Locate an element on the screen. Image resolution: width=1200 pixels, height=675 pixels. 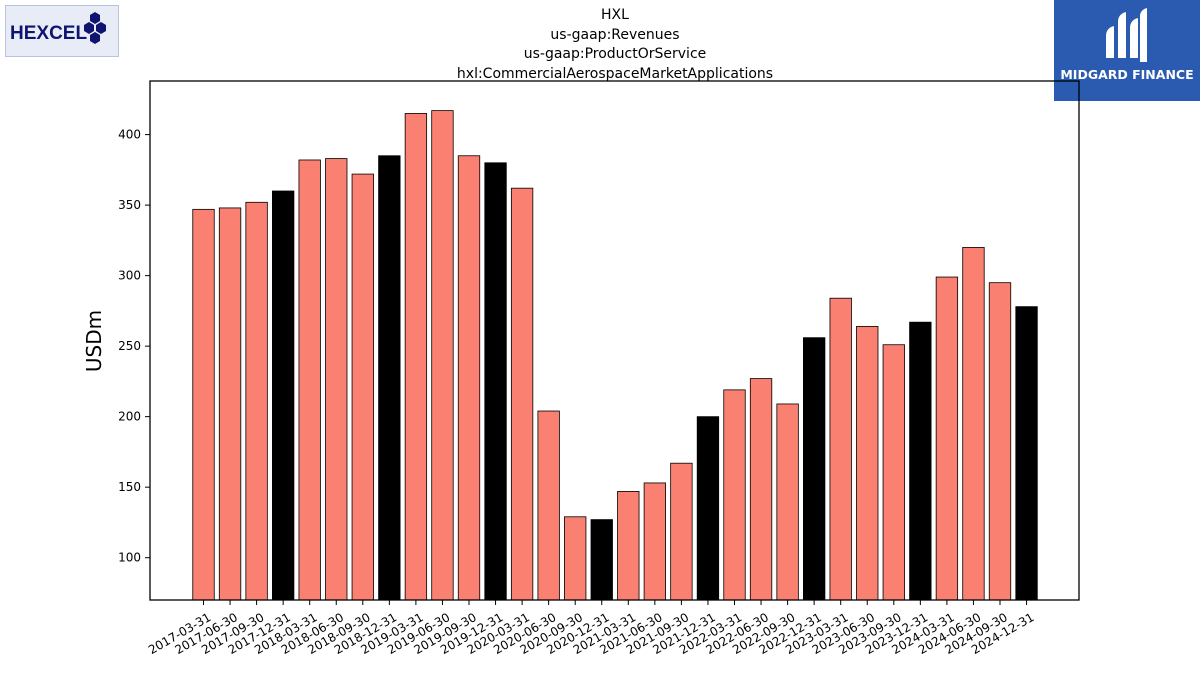
y-tick-label: 250 is located at coordinates (129, 346).